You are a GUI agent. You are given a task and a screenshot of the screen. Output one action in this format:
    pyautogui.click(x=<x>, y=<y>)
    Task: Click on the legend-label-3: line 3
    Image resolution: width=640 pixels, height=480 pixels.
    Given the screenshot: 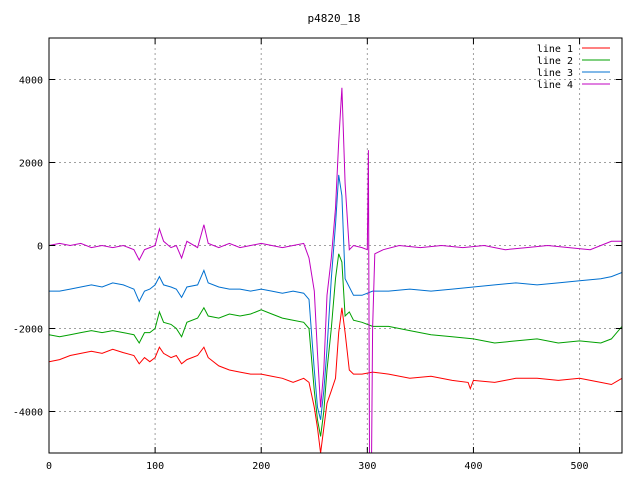 What is the action you would take?
    pyautogui.click(x=555, y=73)
    